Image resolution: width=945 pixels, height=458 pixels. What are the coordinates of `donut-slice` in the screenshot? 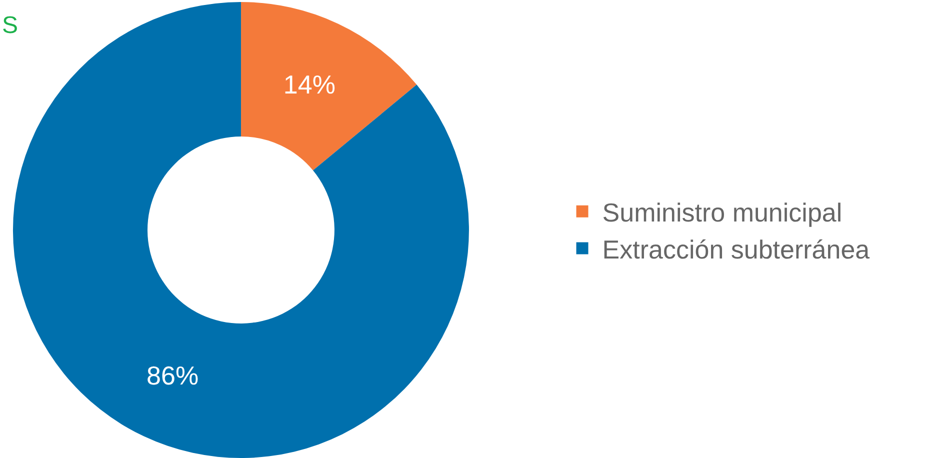 It's located at (328, 86).